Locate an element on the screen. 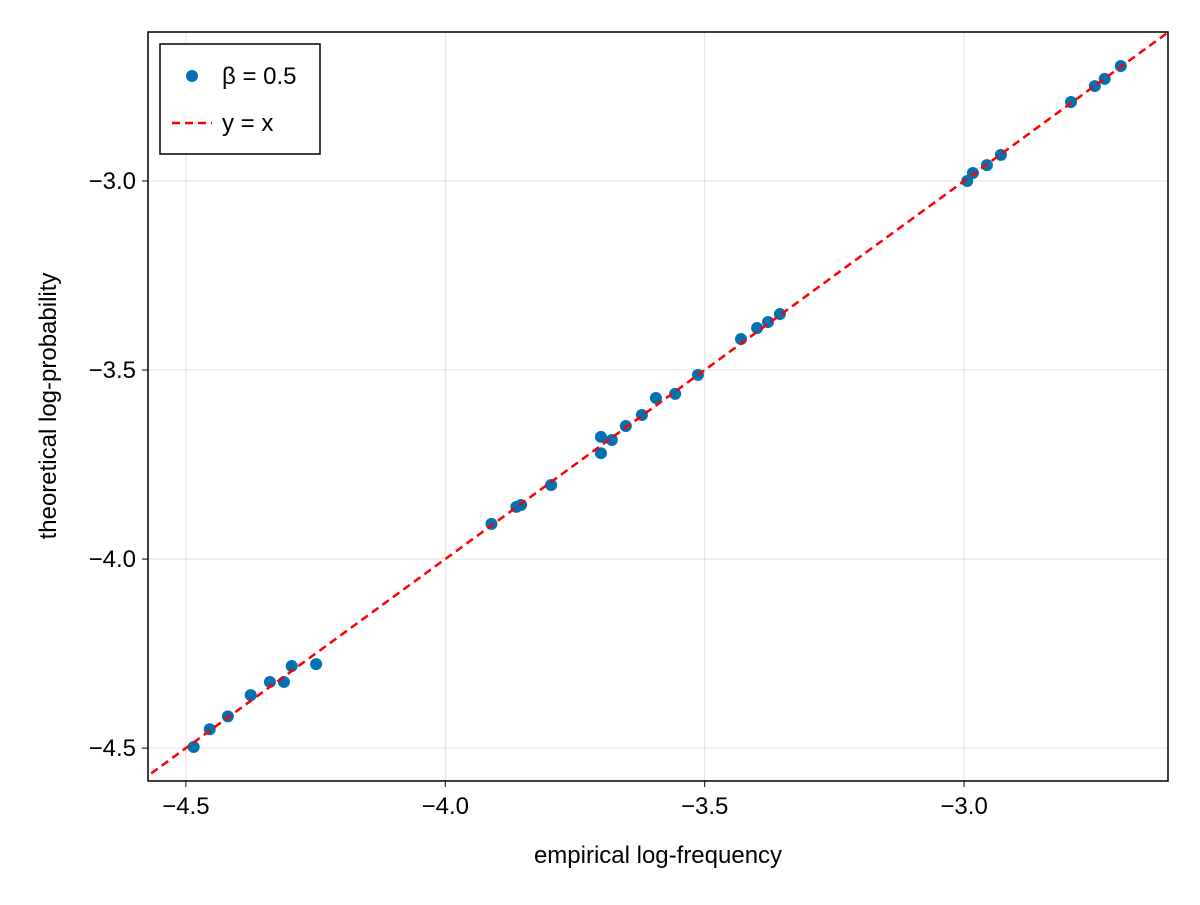 This screenshot has width=1200, height=905. legend: β = 0.5 y = x is located at coordinates (240, 99).